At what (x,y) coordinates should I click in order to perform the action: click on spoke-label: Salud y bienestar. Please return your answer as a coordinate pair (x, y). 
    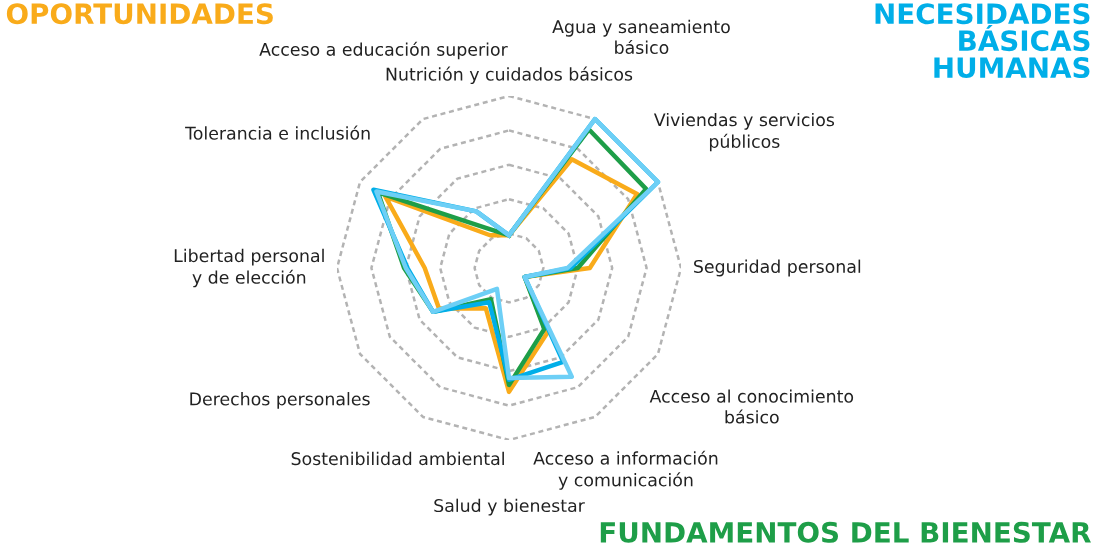
    Looking at the image, I should click on (509, 507).